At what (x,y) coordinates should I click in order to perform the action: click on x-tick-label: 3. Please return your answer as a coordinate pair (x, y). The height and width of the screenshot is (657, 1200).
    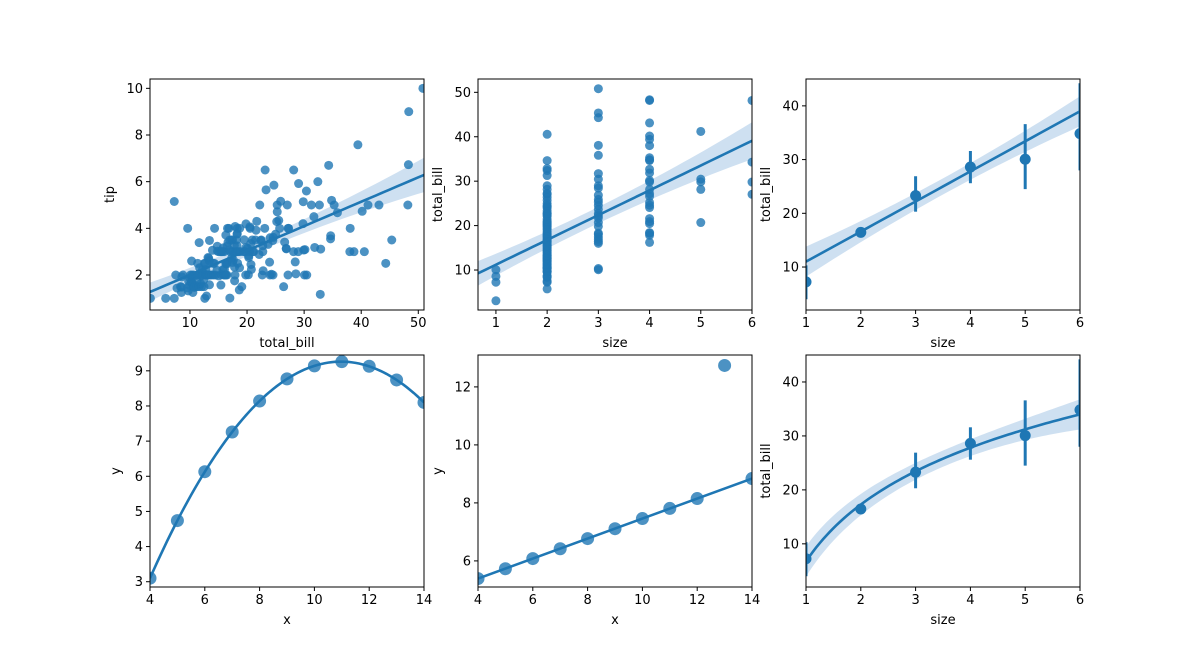
    Looking at the image, I should click on (598, 323).